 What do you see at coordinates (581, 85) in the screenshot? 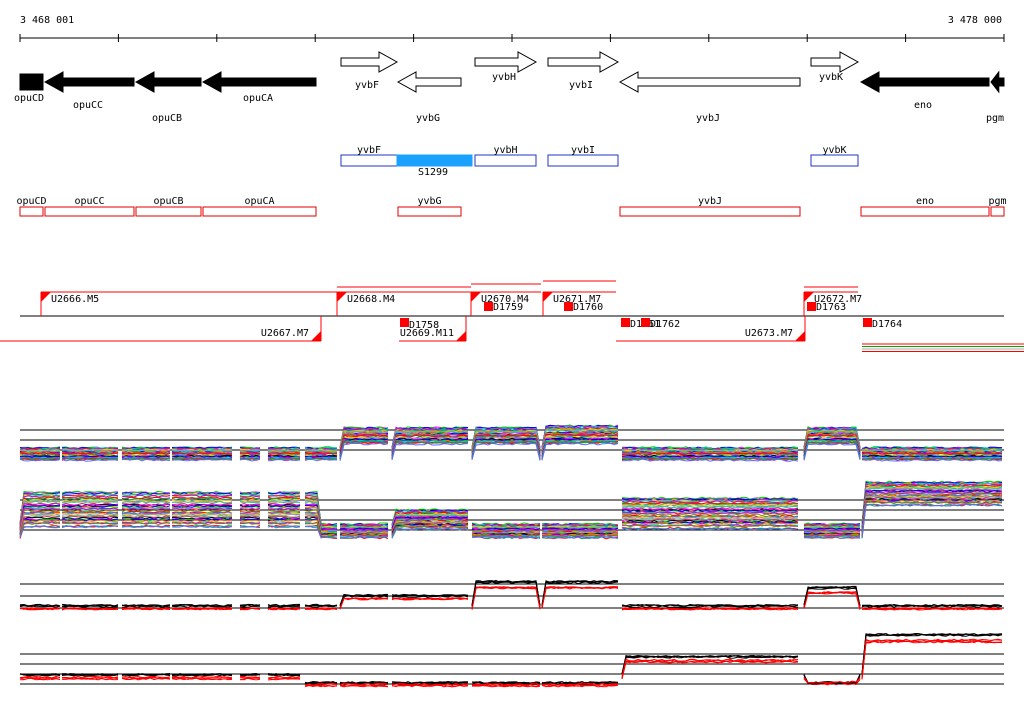
I see `gene-label: yvbI` at bounding box center [581, 85].